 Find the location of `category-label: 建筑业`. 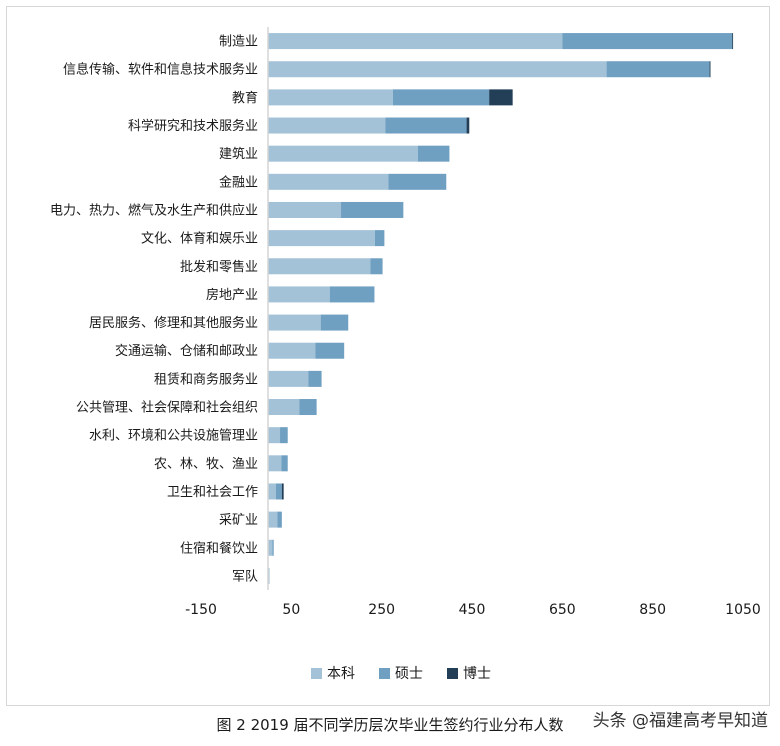

category-label: 建筑业 is located at coordinates (238, 154).